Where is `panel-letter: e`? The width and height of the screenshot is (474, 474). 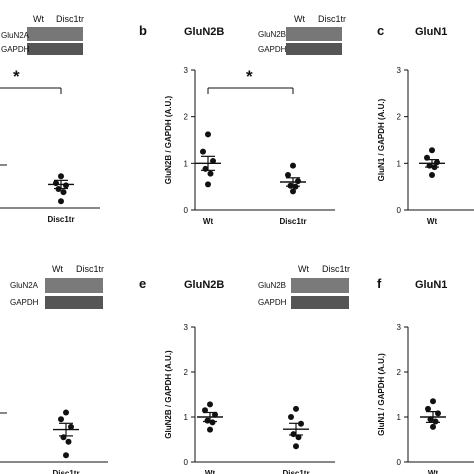 panel-letter: e is located at coordinates (142, 283).